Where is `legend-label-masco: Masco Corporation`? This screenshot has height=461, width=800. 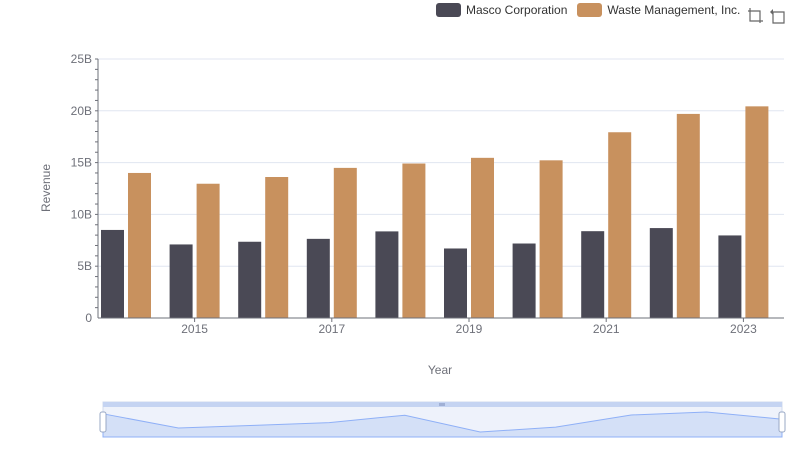 legend-label-masco: Masco Corporation is located at coordinates (517, 10).